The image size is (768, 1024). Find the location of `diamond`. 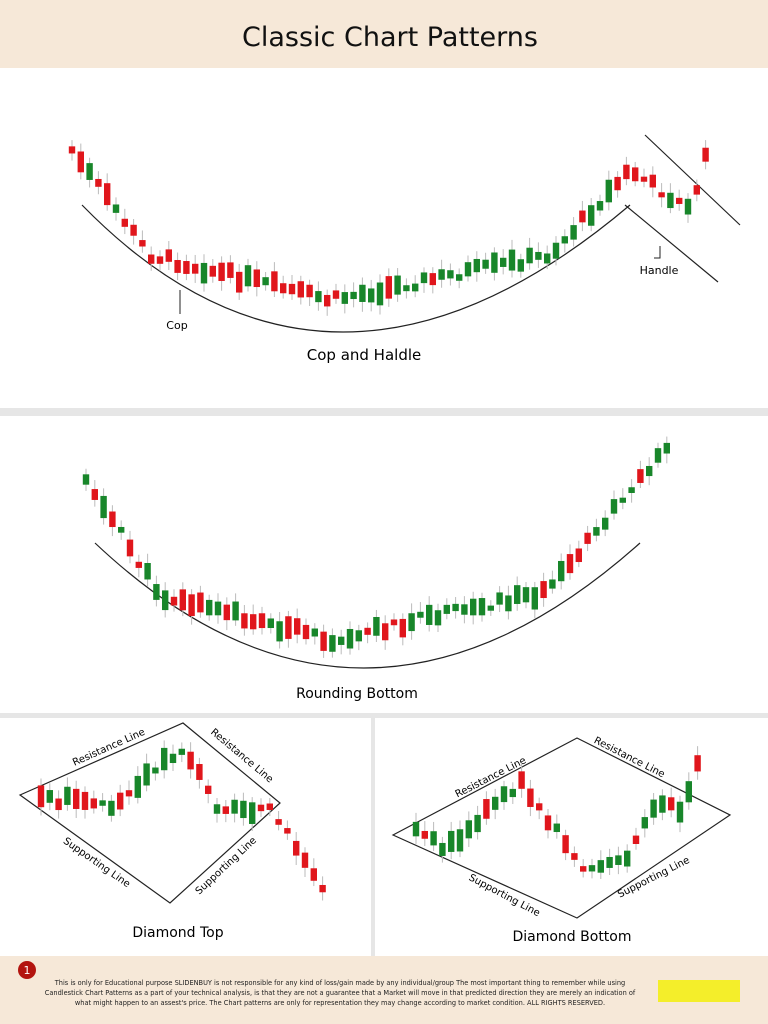

diamond is located at coordinates (149, 813).